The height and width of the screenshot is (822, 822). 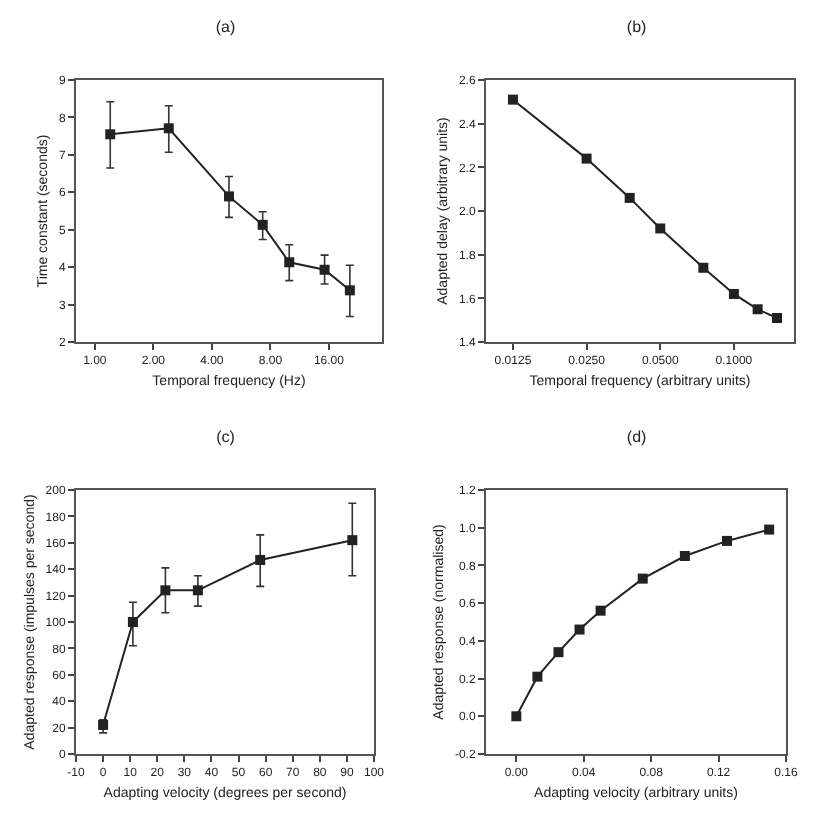 What do you see at coordinates (637, 26) in the screenshot?
I see `chart-title: (b)` at bounding box center [637, 26].